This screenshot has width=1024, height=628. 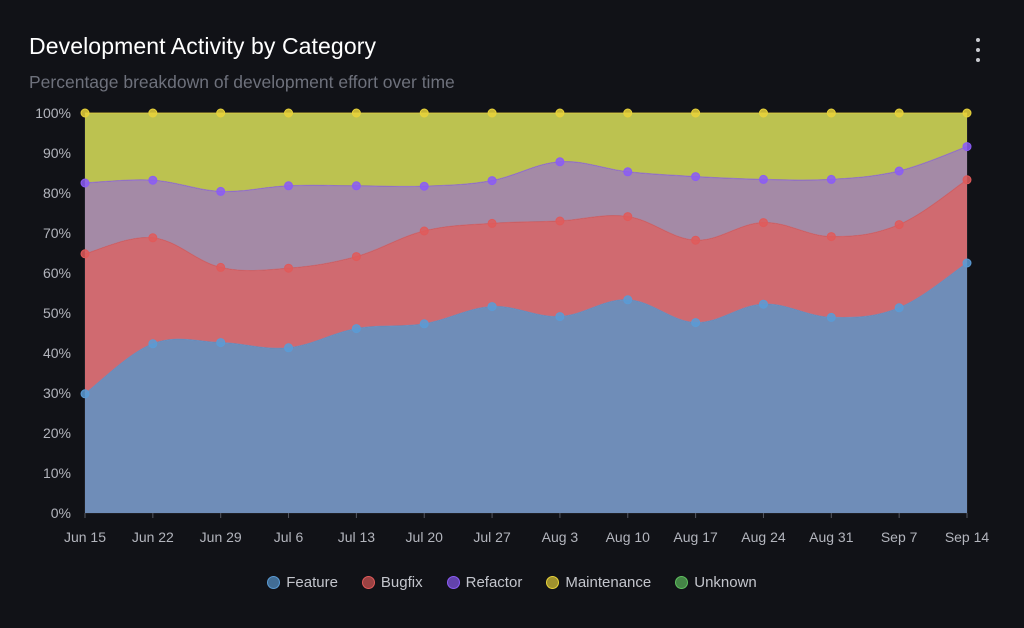 What do you see at coordinates (608, 582) in the screenshot?
I see `legend-label: Maintenance` at bounding box center [608, 582].